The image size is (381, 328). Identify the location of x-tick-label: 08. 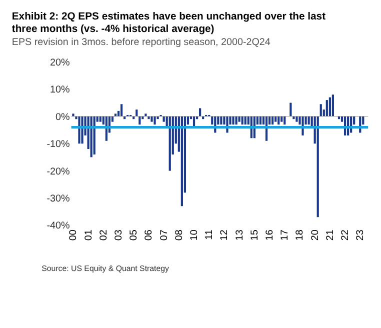
(179, 235).